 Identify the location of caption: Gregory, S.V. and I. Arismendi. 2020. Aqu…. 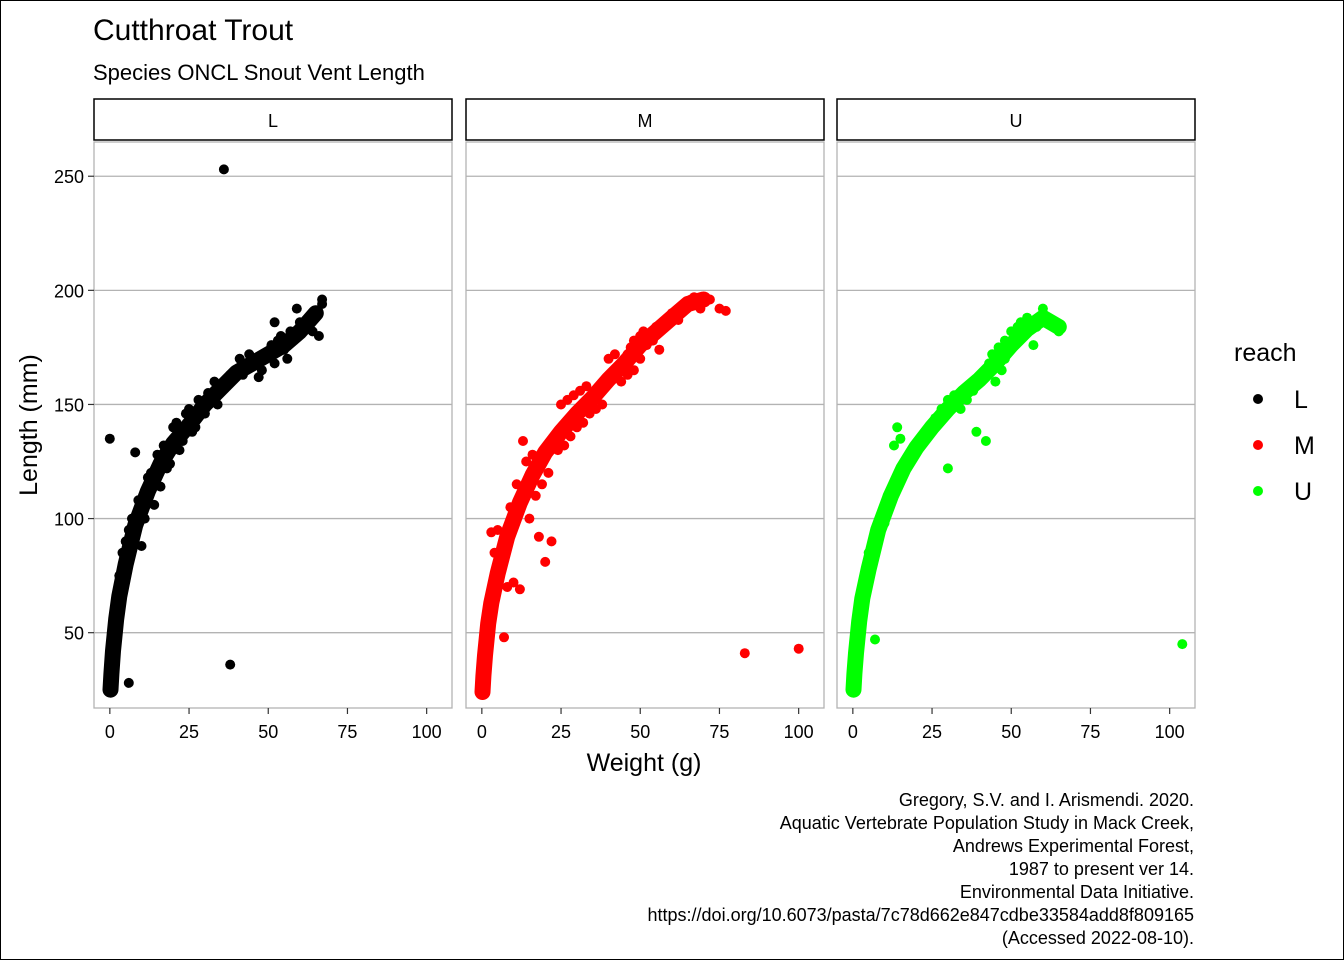
(921, 869).